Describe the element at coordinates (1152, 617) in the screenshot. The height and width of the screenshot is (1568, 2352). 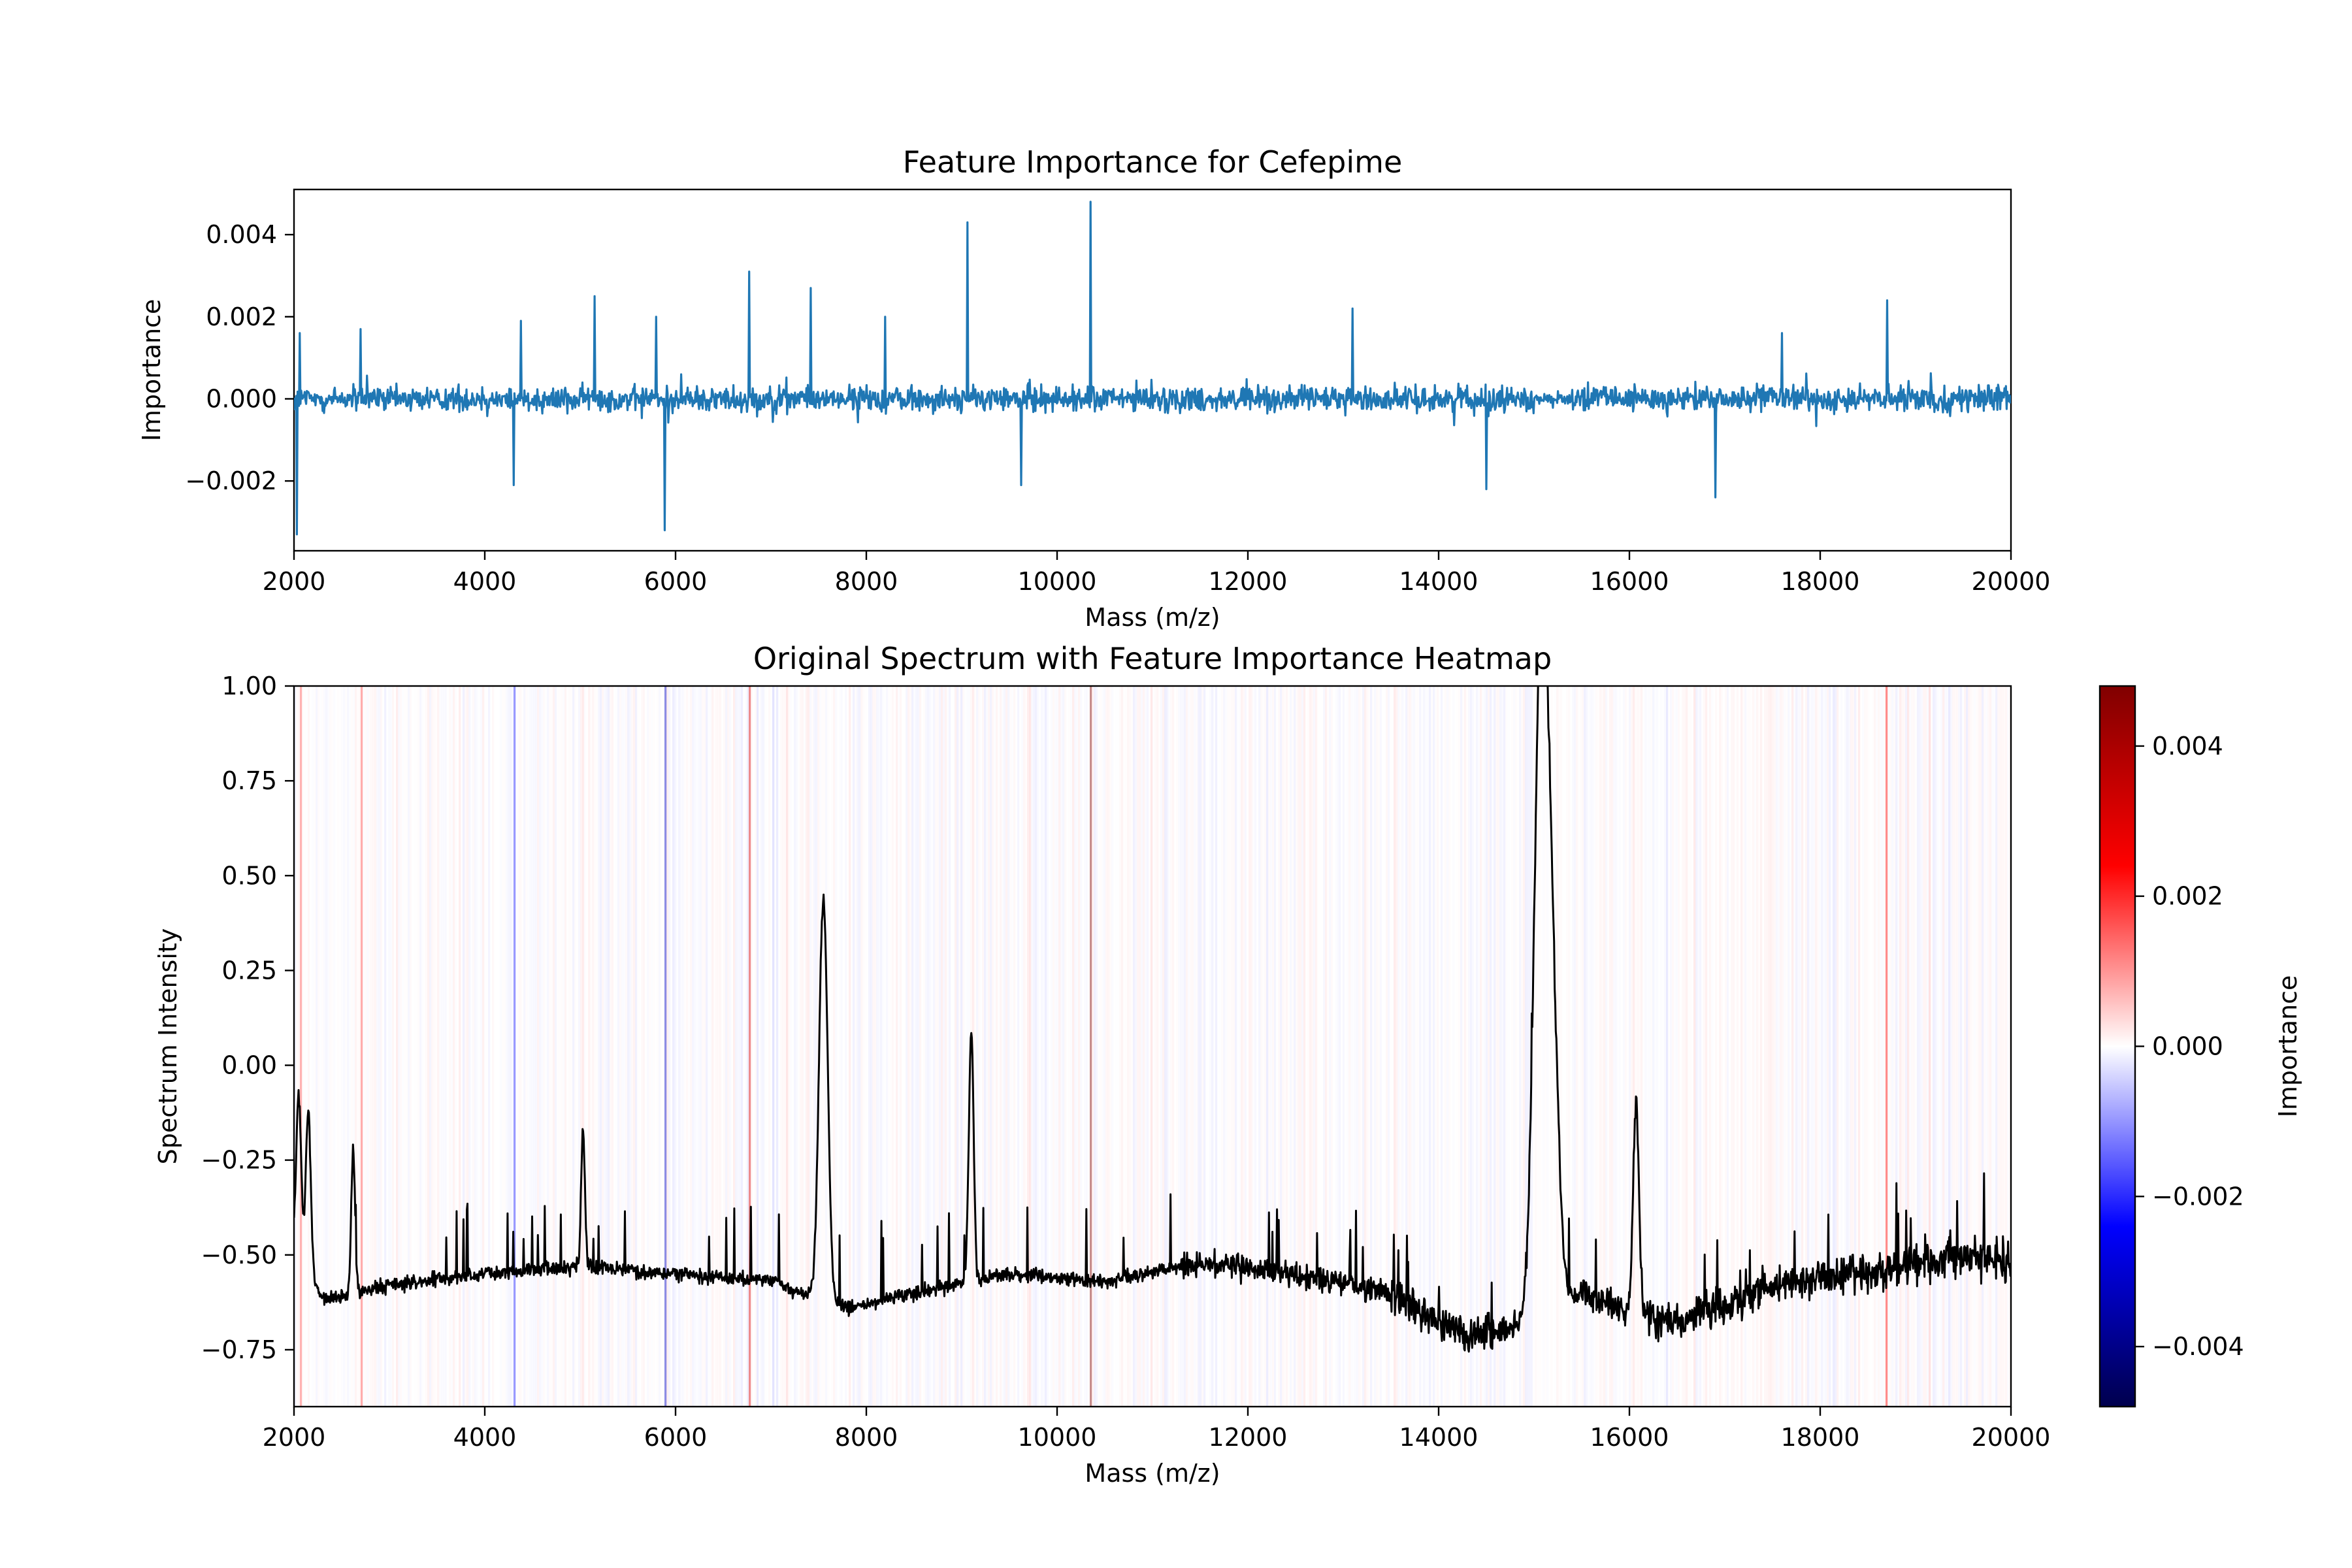
I see `importance-x-axis-label: Mass (m/z)` at that location.